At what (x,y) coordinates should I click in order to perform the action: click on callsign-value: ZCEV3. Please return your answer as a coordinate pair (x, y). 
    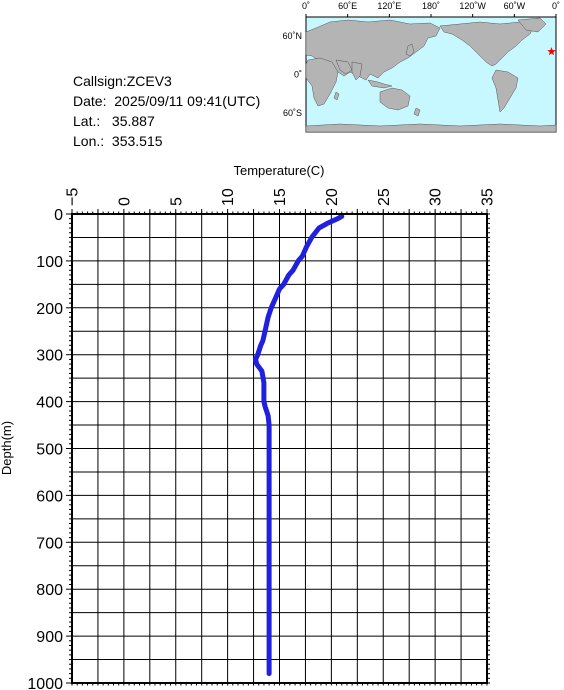
    Looking at the image, I should click on (149, 81).